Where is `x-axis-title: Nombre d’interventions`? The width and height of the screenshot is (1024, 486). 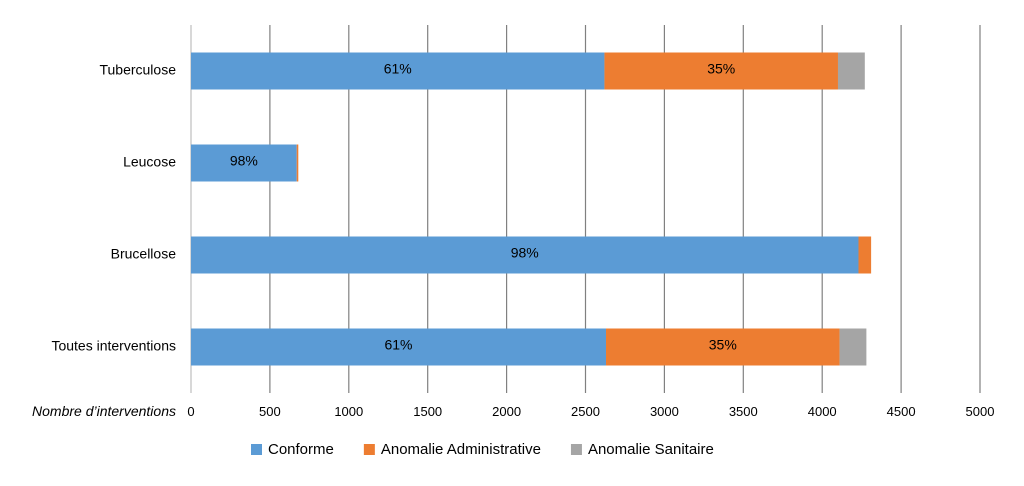 x-axis-title: Nombre d’interventions is located at coordinates (104, 411).